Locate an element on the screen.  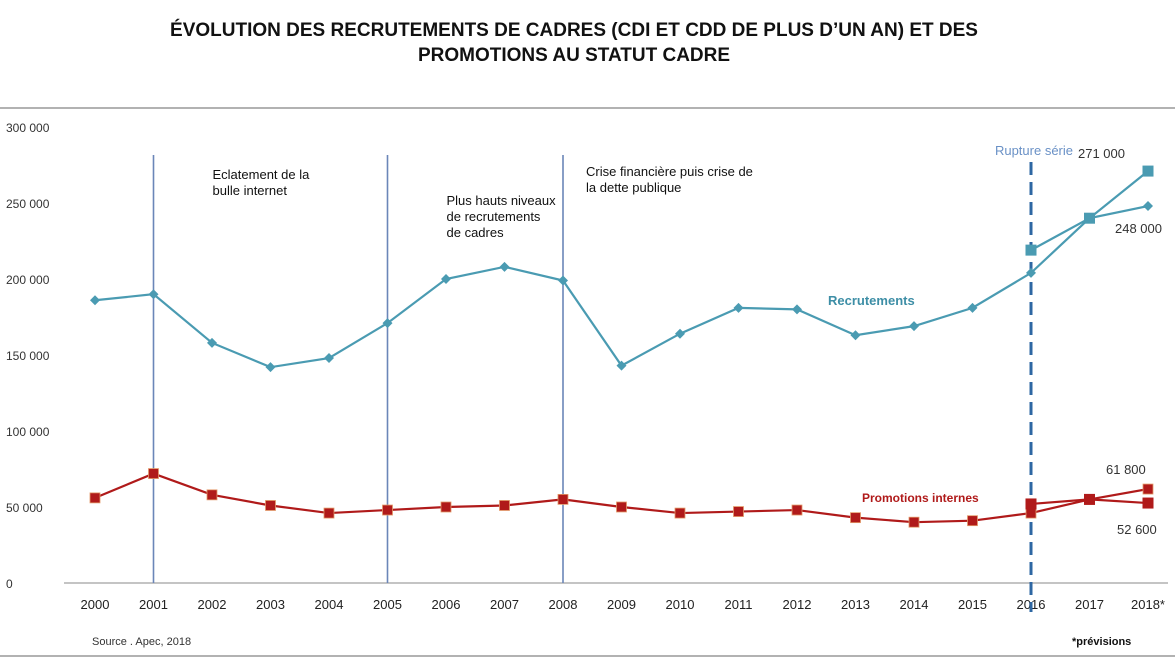
event-annotation-line: Plus hauts niveaux is located at coordinates (502, 200).